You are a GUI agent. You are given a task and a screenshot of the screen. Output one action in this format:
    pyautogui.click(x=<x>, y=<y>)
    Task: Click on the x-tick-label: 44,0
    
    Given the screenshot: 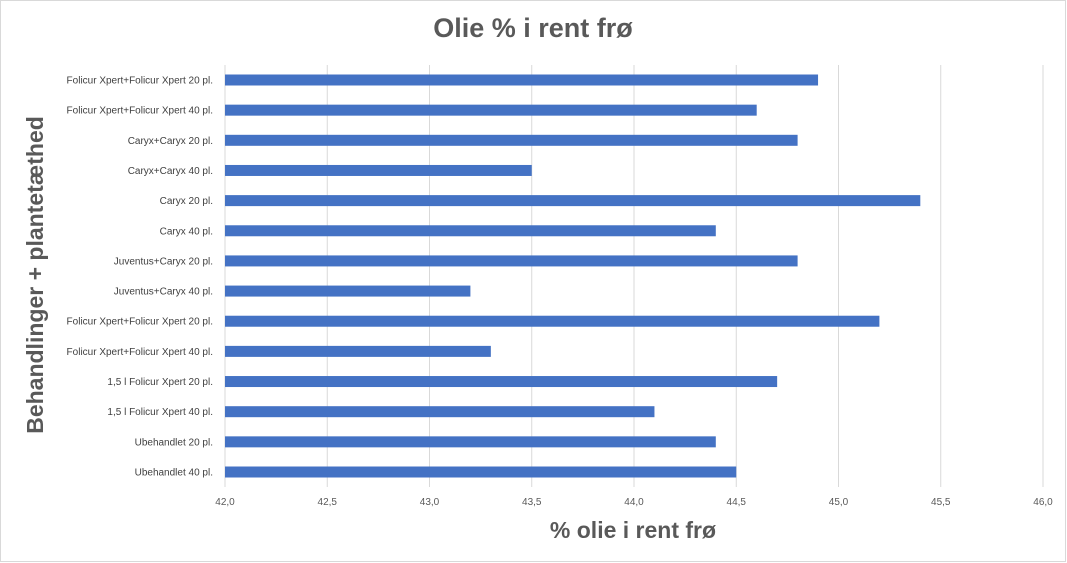 What is the action you would take?
    pyautogui.click(x=634, y=502)
    